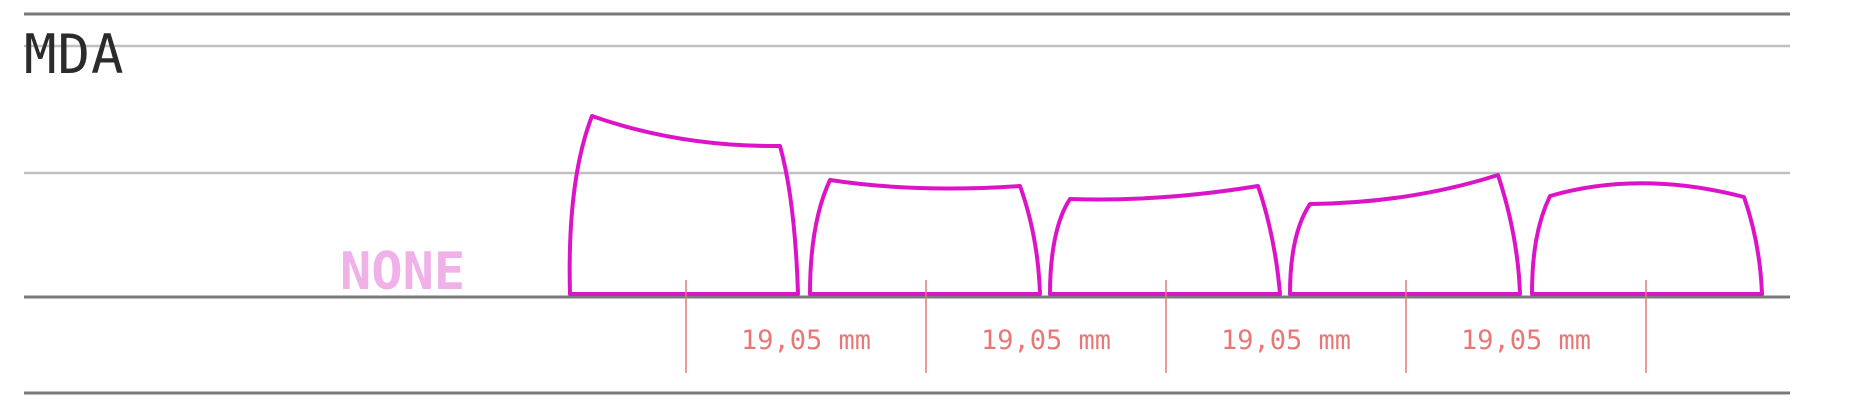 Image resolution: width=1852 pixels, height=404 pixels. I want to click on dimension-label-1: 19,05 mm, so click(806, 340).